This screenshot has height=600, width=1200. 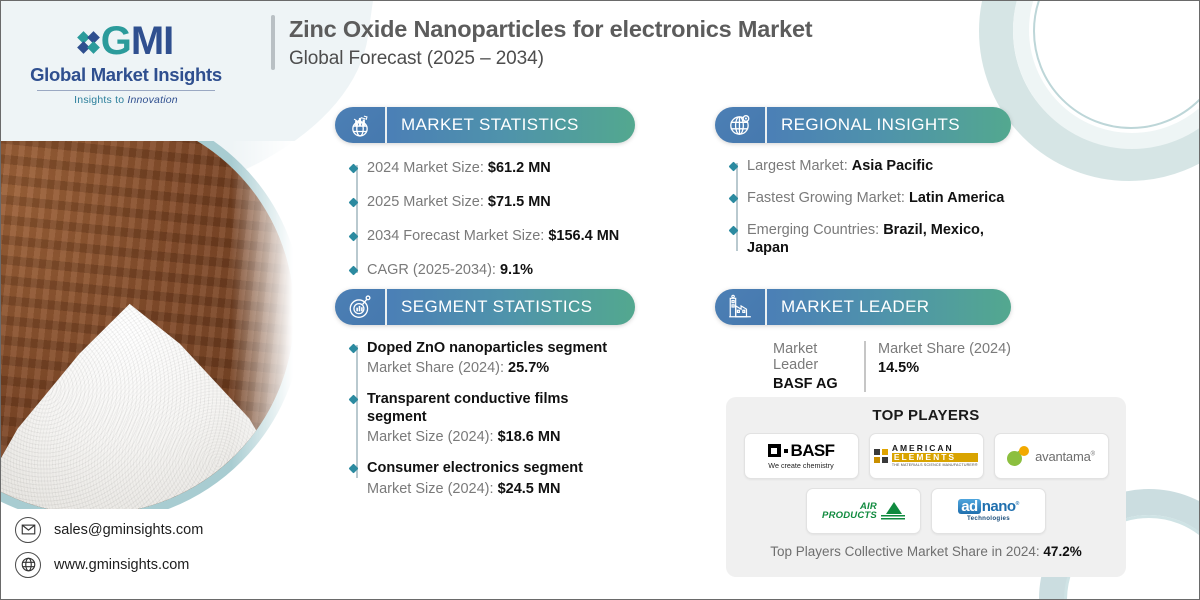 What do you see at coordinates (491, 202) in the screenshot?
I see `list-item: 2025 Market Size: $71.5 MN` at bounding box center [491, 202].